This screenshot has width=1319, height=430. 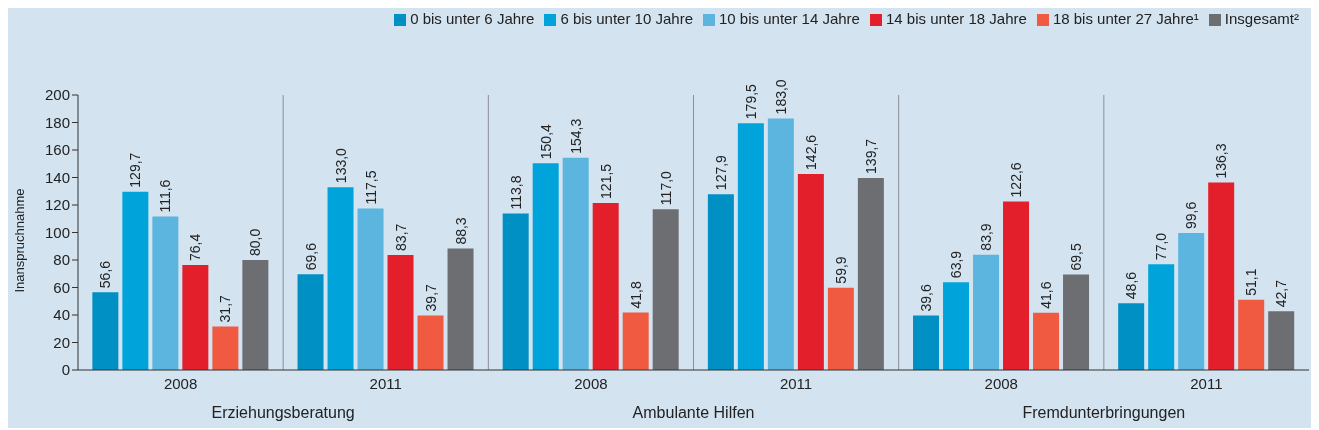 What do you see at coordinates (1016, 180) in the screenshot?
I see `data-label: 122,6` at bounding box center [1016, 180].